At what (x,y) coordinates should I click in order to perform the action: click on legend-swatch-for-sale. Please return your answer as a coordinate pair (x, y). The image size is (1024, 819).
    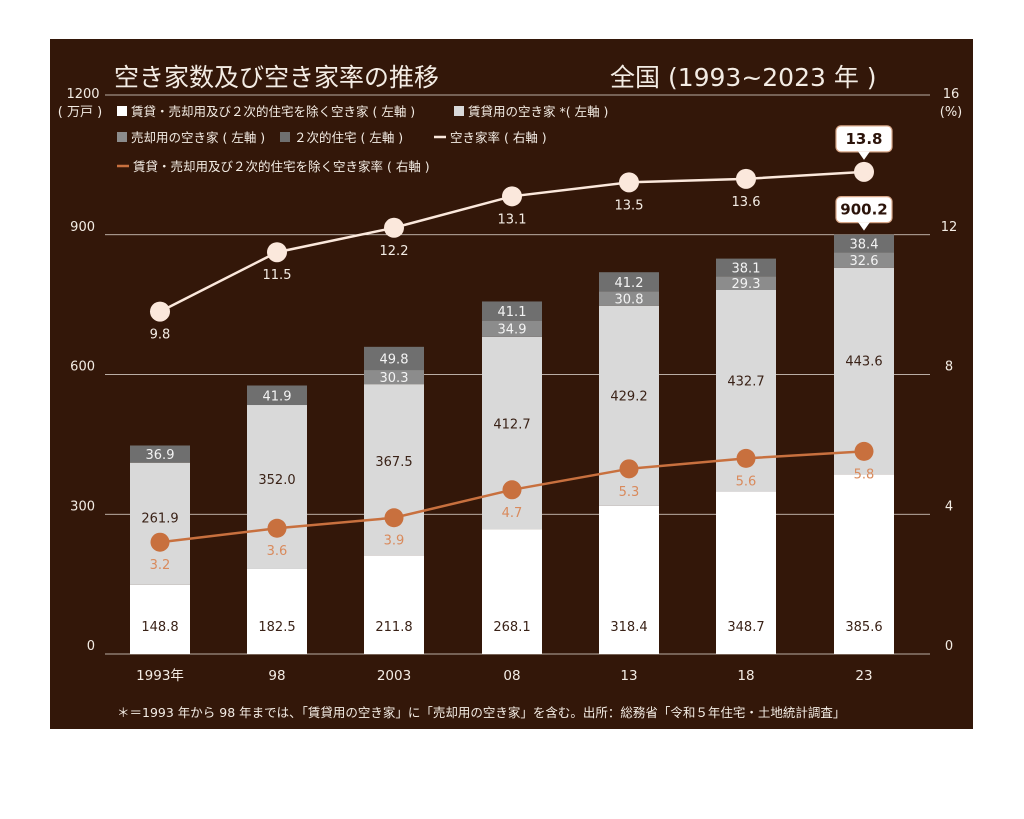
    Looking at the image, I should click on (122, 137).